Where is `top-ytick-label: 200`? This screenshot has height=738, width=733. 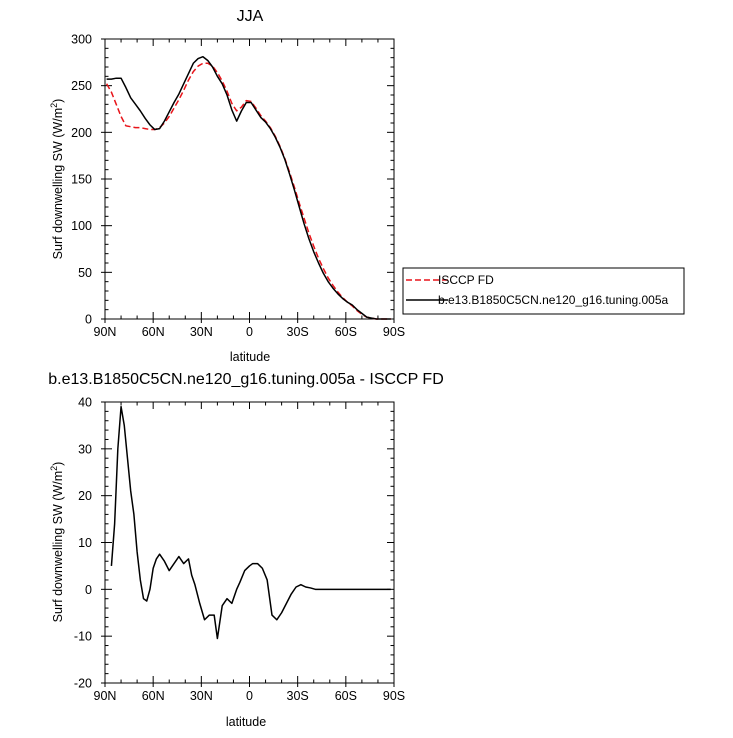
top-ytick-label: 200 is located at coordinates (81, 133).